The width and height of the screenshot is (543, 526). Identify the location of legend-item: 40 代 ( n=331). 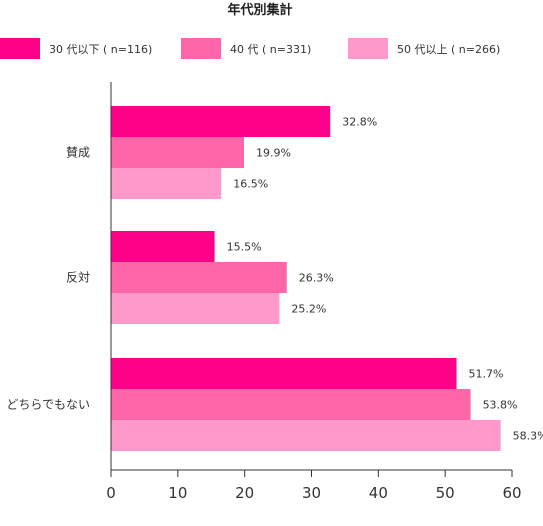
(246, 48).